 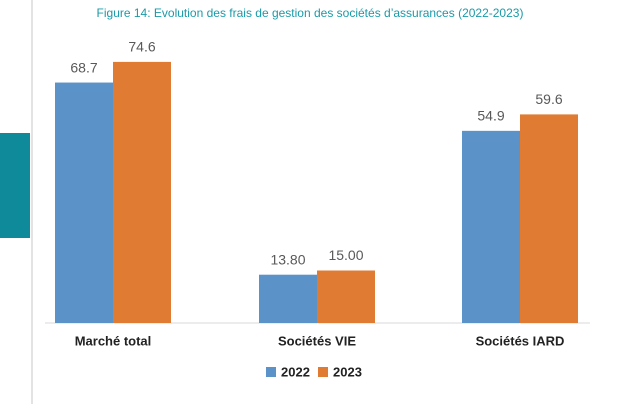 I want to click on legend-label: 2023, so click(x=347, y=371).